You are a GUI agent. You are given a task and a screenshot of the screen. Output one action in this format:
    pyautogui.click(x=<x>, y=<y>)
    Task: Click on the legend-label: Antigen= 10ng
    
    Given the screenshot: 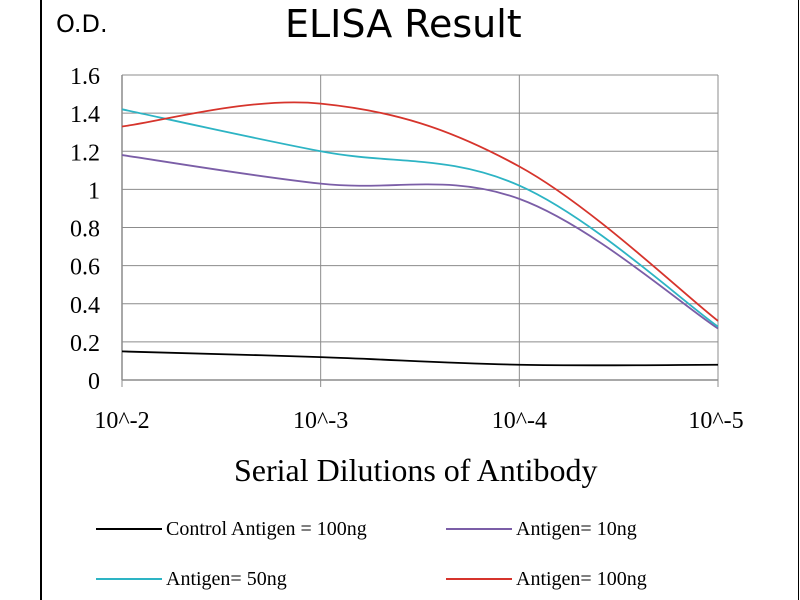 What is the action you would take?
    pyautogui.click(x=576, y=528)
    